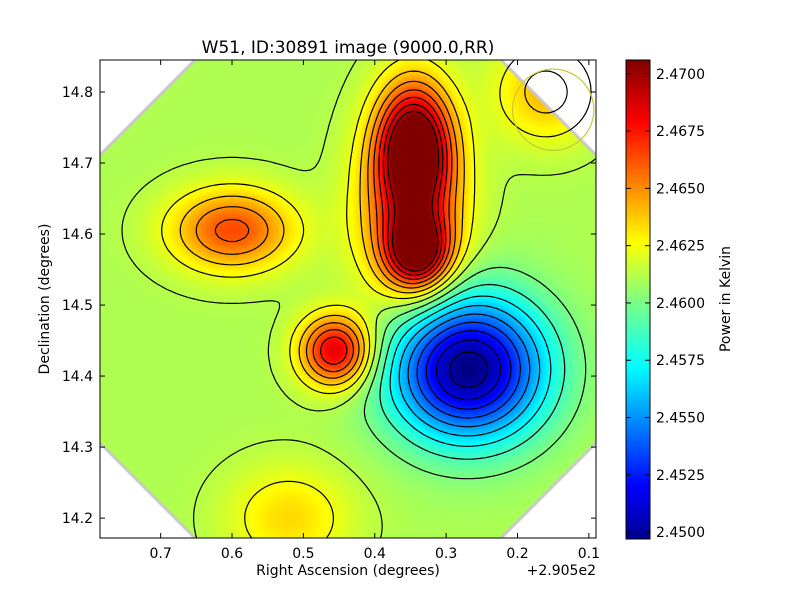 This screenshot has width=800, height=600. Describe the element at coordinates (638, 299) in the screenshot. I see `colorbar-scale` at that location.